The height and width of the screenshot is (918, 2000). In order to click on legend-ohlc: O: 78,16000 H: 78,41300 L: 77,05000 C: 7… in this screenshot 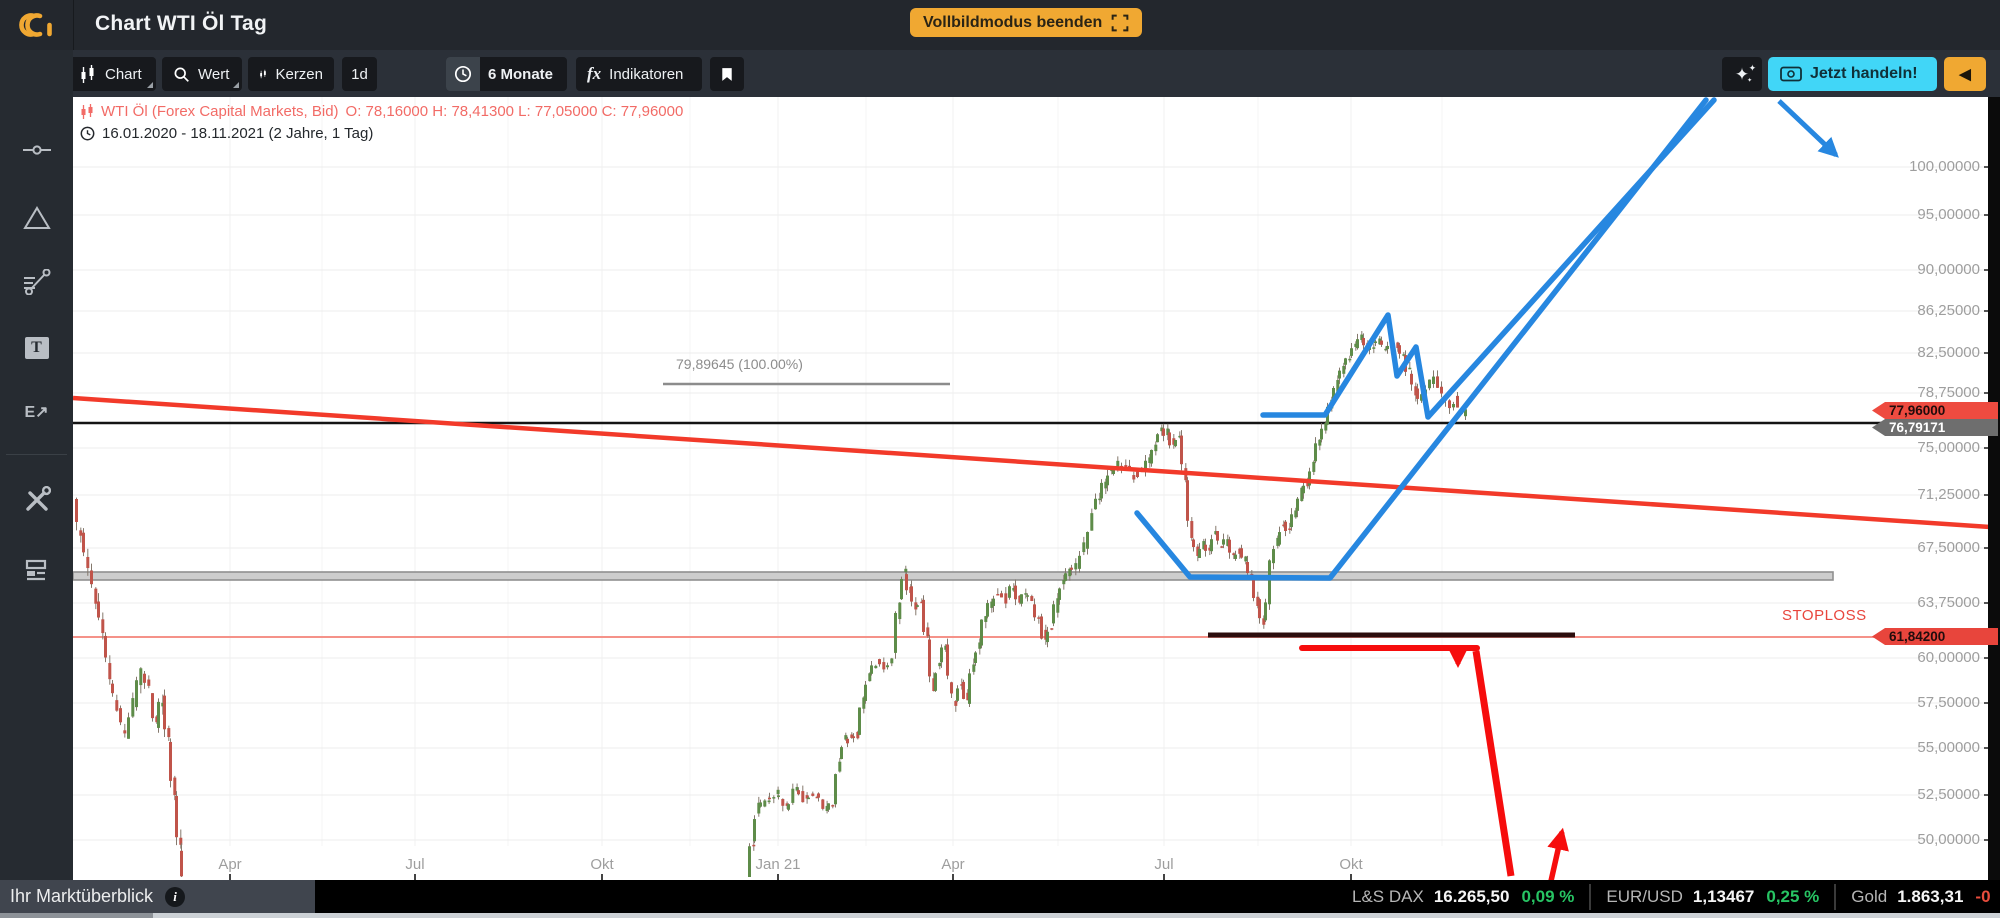, I will do `click(514, 111)`.